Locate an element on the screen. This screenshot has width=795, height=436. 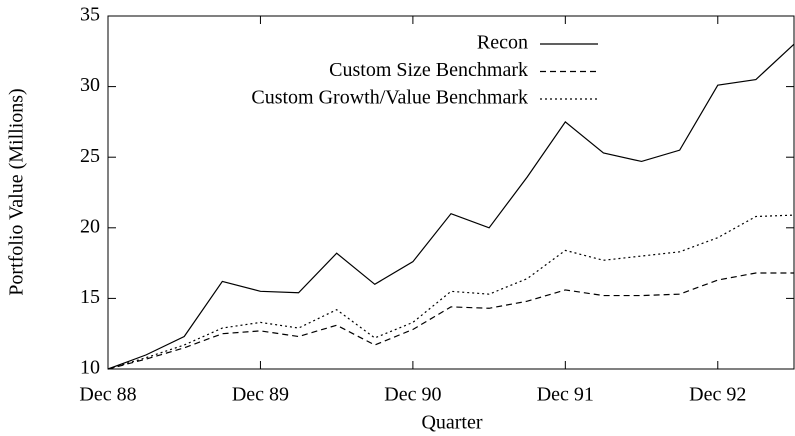
y-tick-label: 10 is located at coordinates (90, 368).